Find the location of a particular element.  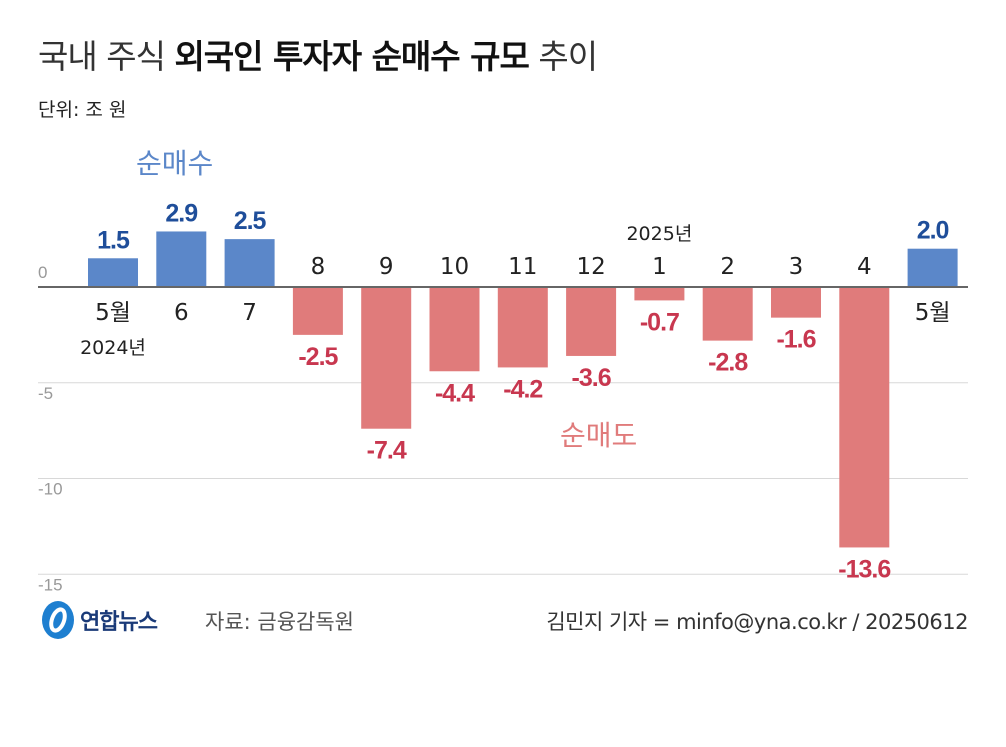

title-prefix: 국내 주식 is located at coordinates (102, 56).